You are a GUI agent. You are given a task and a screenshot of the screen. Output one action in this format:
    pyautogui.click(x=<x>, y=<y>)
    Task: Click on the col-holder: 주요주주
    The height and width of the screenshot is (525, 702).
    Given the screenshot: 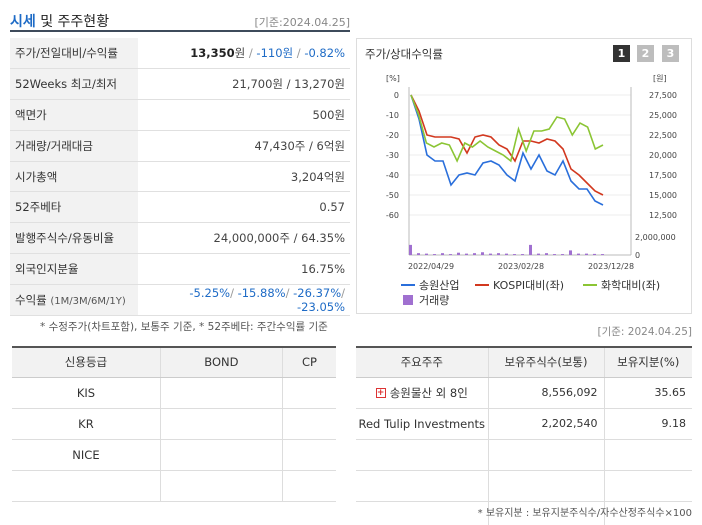 What is the action you would take?
    pyautogui.click(x=422, y=362)
    